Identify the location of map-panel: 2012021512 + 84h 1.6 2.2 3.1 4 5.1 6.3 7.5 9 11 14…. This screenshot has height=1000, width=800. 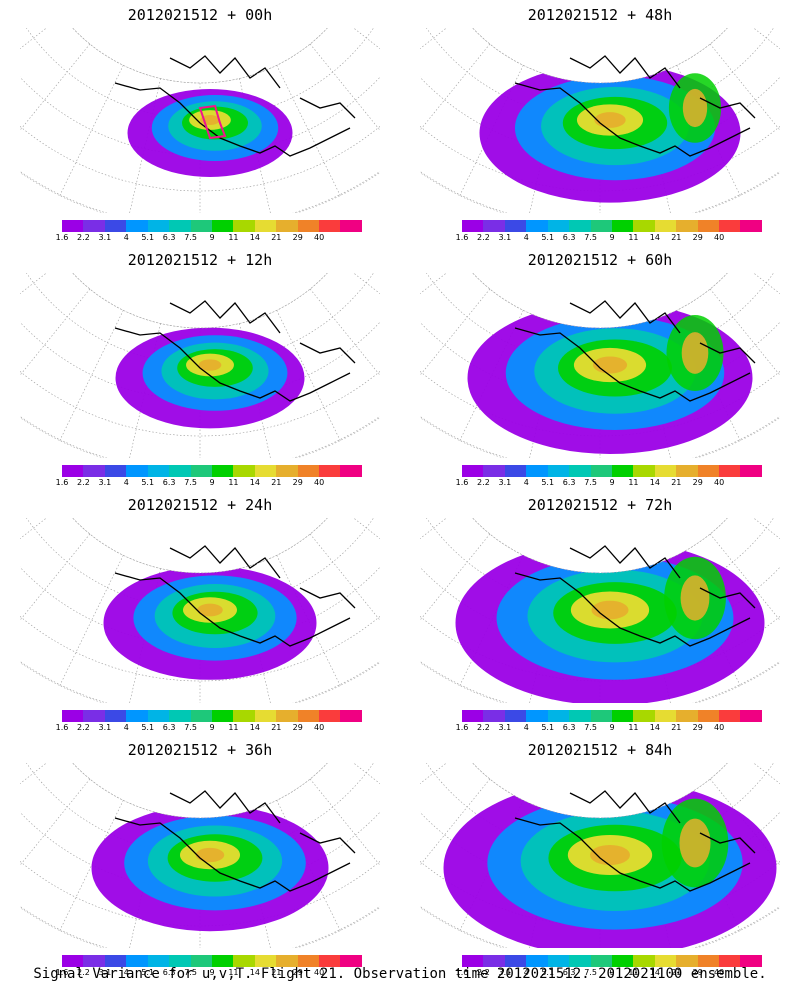
(600, 857).